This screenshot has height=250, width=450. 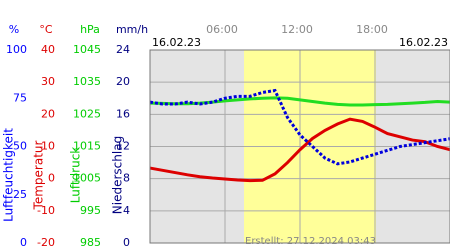 What do you see at coordinates (14, 29) in the screenshot?
I see `axis-unit: %` at bounding box center [14, 29].